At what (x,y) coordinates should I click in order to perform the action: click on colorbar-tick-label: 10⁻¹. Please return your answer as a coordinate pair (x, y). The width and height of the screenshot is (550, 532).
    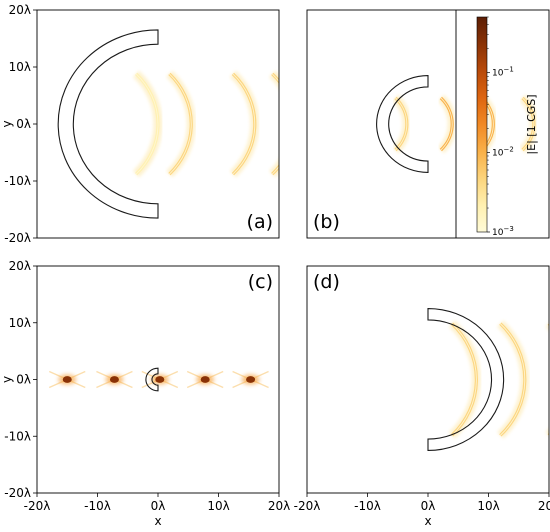
    Looking at the image, I should click on (503, 72).